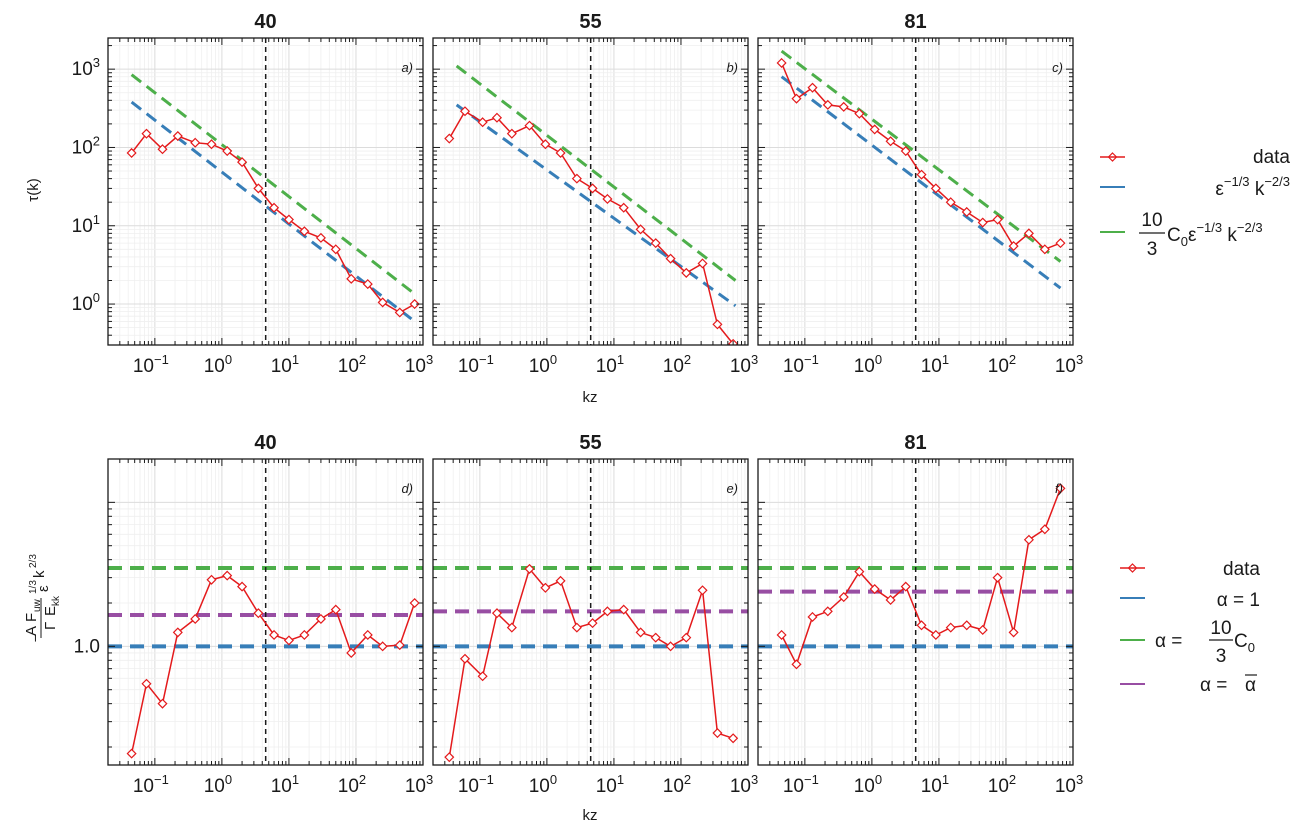  Describe the element at coordinates (1251, 647) in the screenshot. I see `legend-bottom-ac0-sub: 0` at that location.